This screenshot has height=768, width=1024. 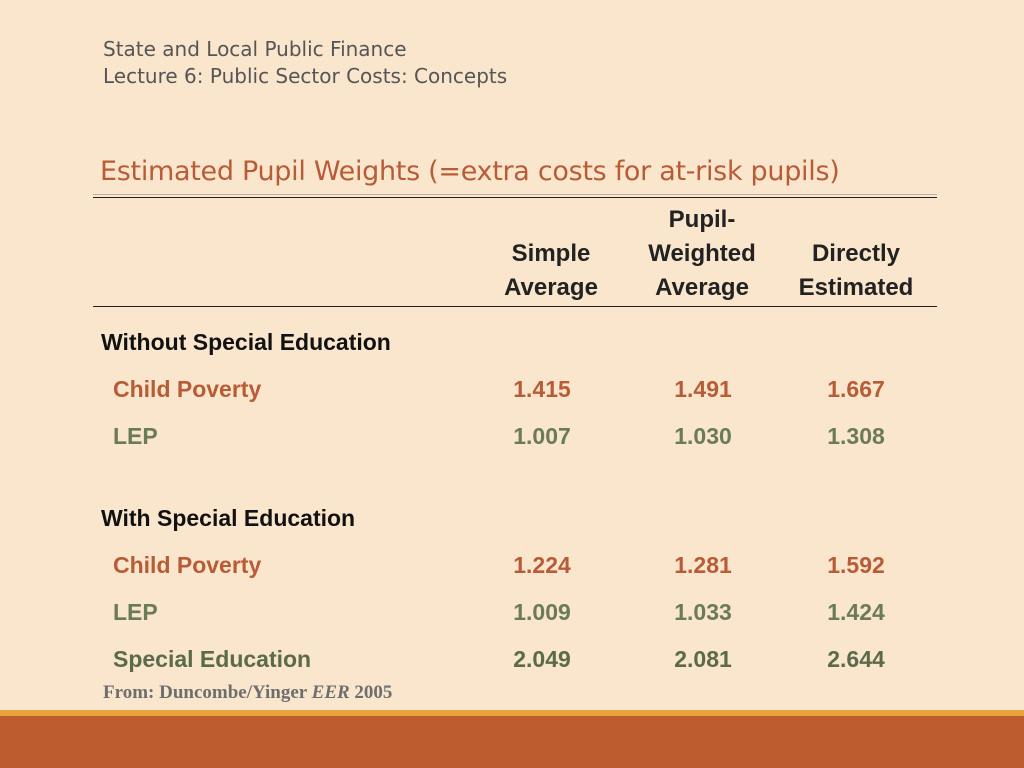 I want to click on column-header-pupil-weighted-average: Pupil- Weighted Average, so click(x=702, y=254).